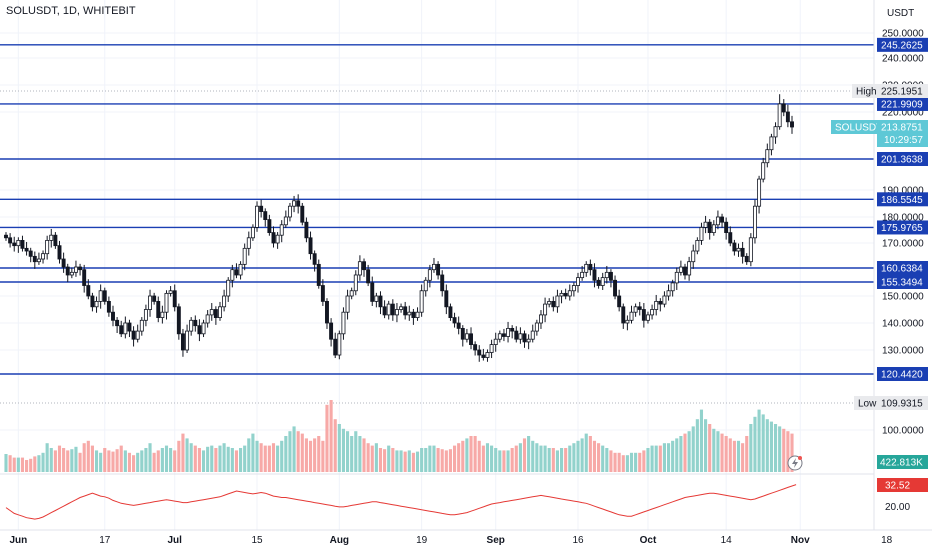 The height and width of the screenshot is (550, 932). Describe the element at coordinates (795, 463) in the screenshot. I see `lightning-icon` at that location.